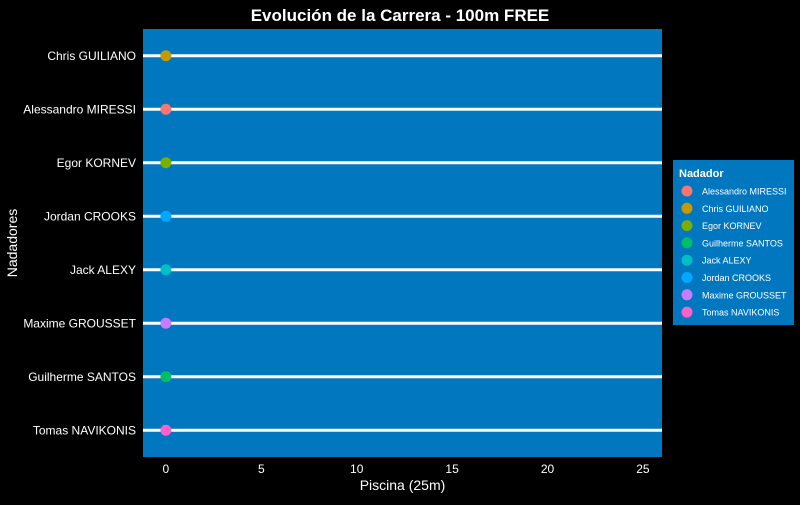  What do you see at coordinates (735, 209) in the screenshot?
I see `legend-label: Chris GUILIANO` at bounding box center [735, 209].